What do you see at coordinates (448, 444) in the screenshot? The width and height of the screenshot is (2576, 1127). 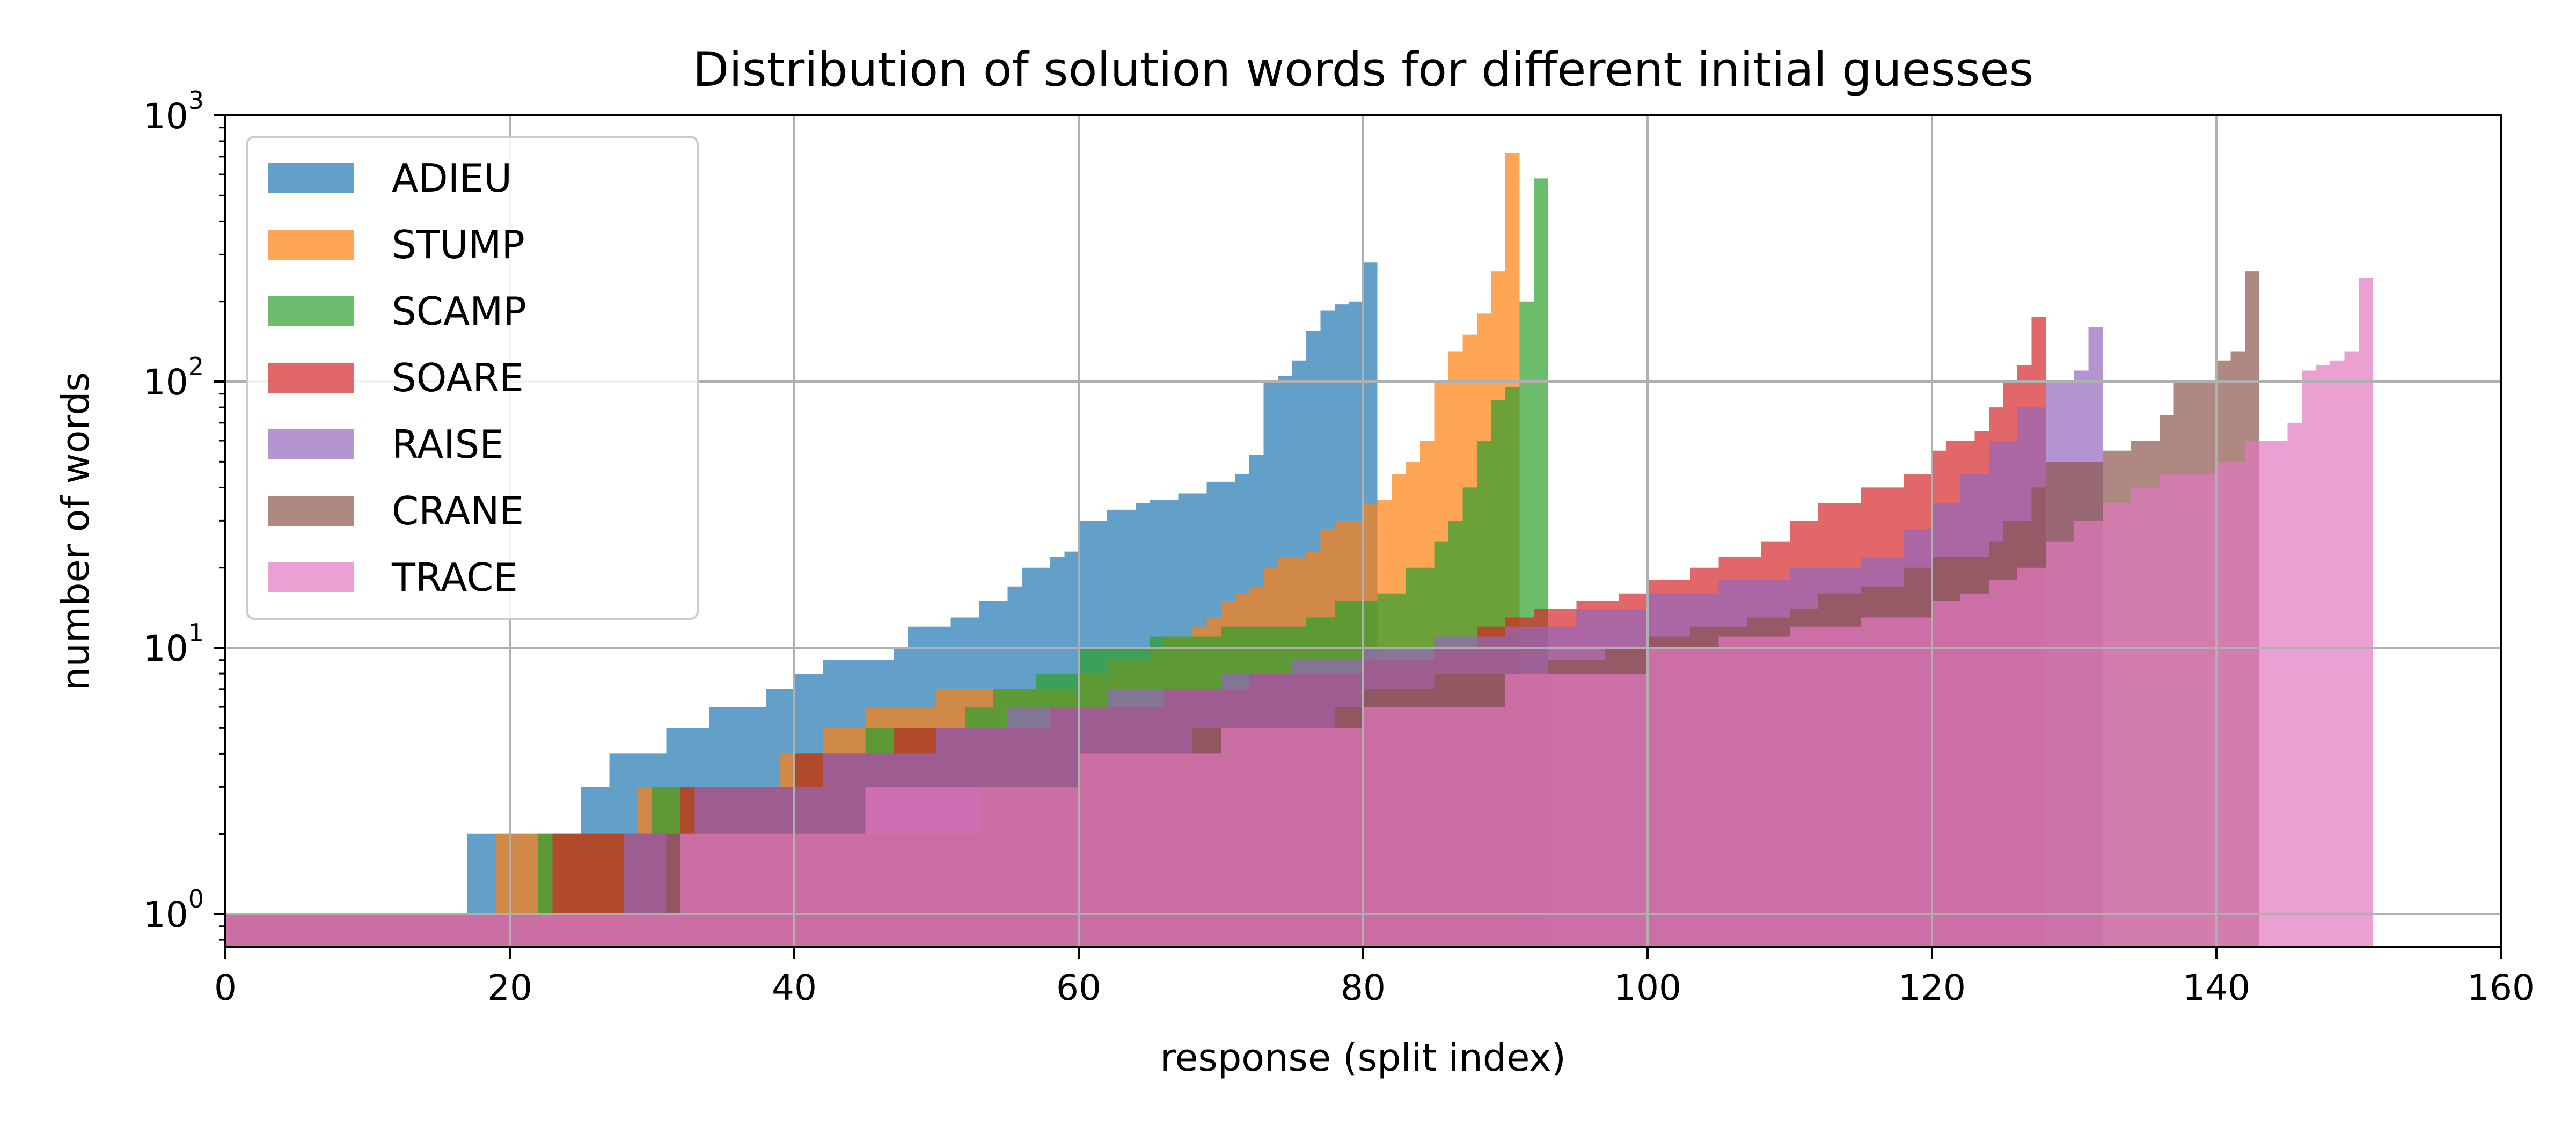 I see `legend-label-raise: RAISE` at bounding box center [448, 444].